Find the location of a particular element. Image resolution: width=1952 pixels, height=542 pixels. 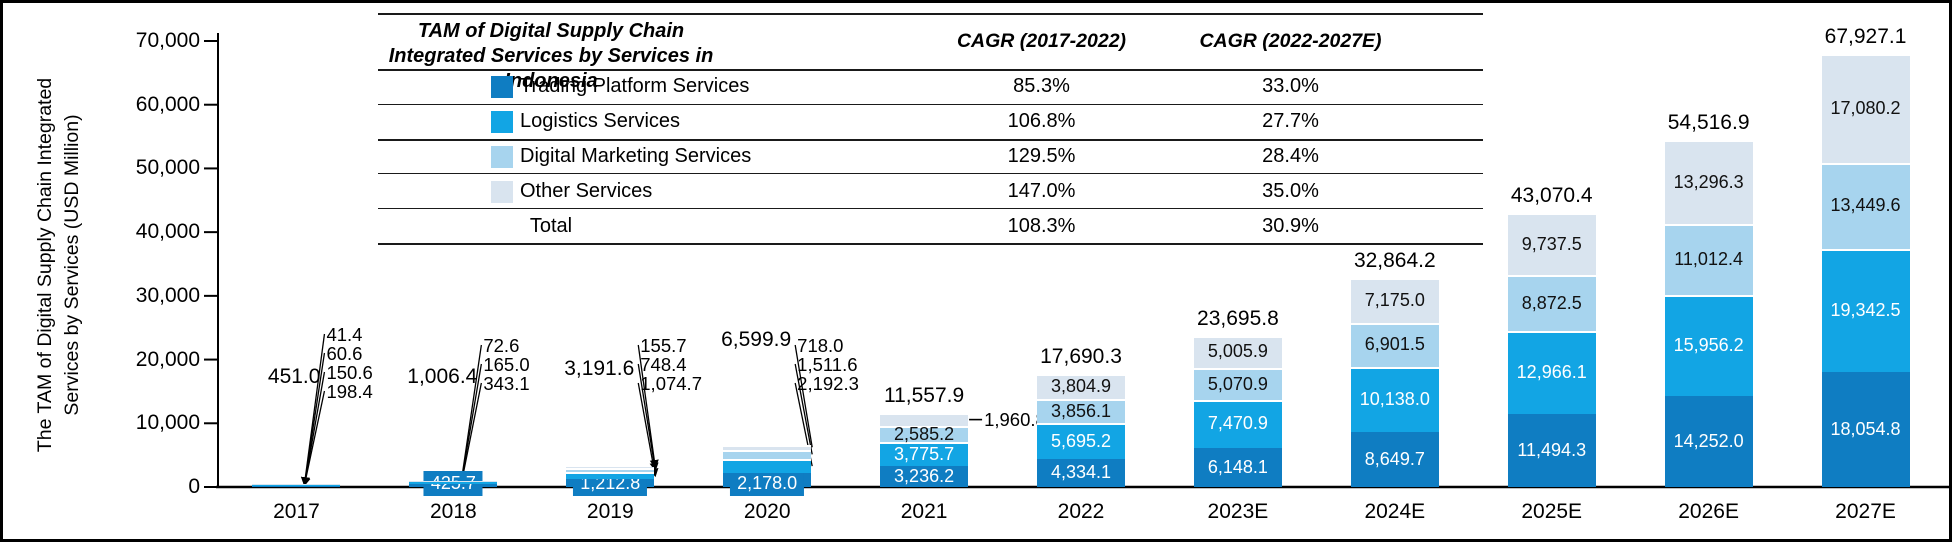

x-tick-label-2021: 2021 is located at coordinates (924, 511).